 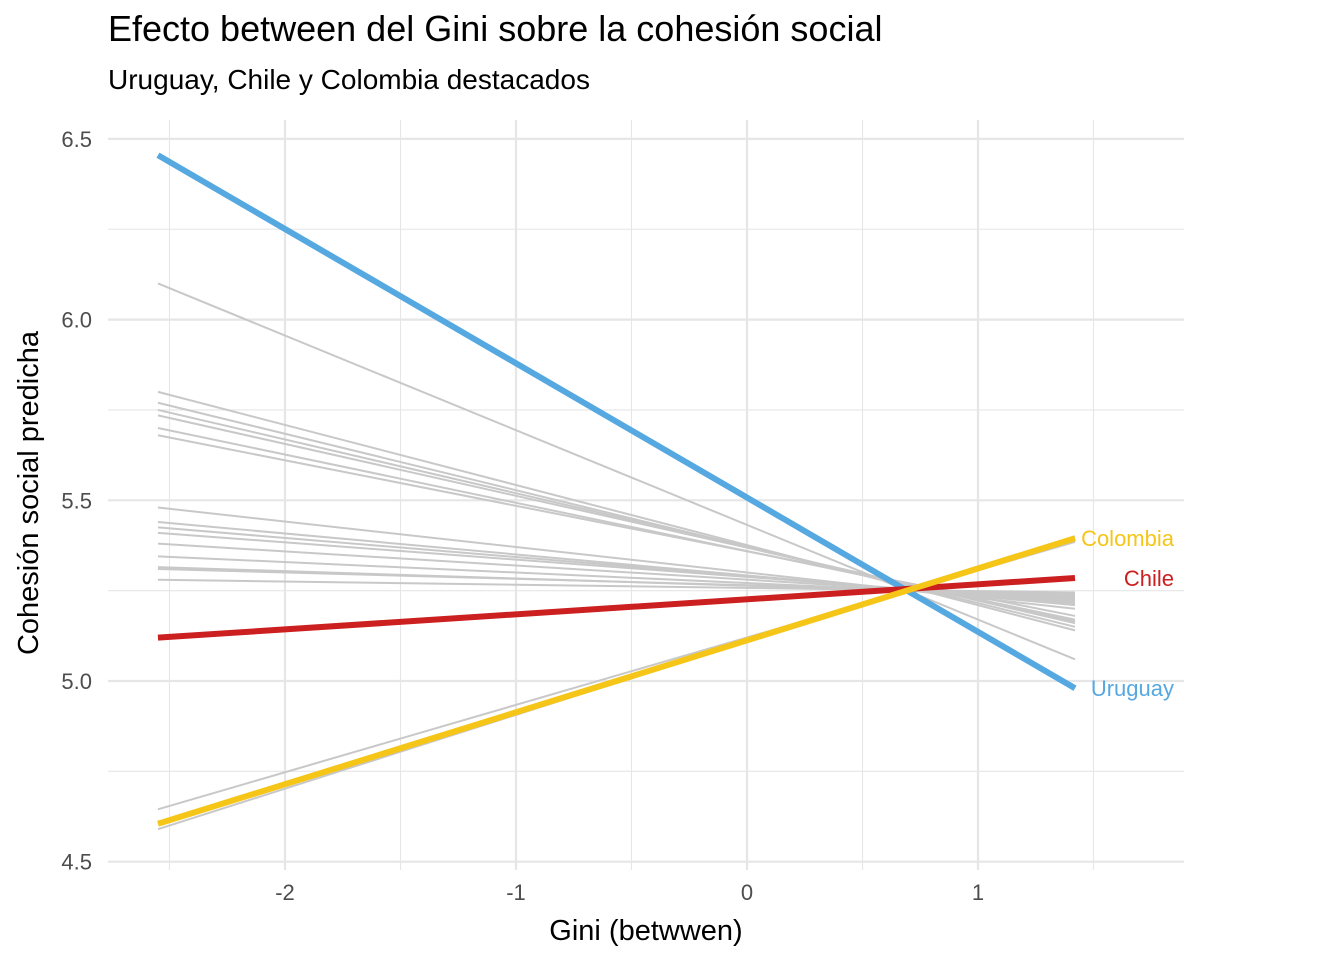 What do you see at coordinates (645, 931) in the screenshot?
I see `x-axis-title: Gini (betwwen)` at bounding box center [645, 931].